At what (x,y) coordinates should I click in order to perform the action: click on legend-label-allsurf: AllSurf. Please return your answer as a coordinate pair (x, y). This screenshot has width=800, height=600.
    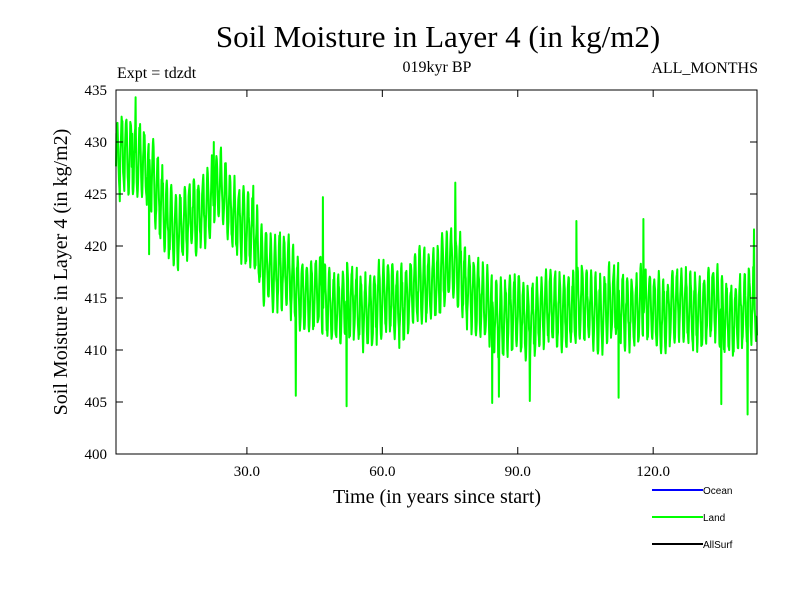
    Looking at the image, I should click on (718, 545).